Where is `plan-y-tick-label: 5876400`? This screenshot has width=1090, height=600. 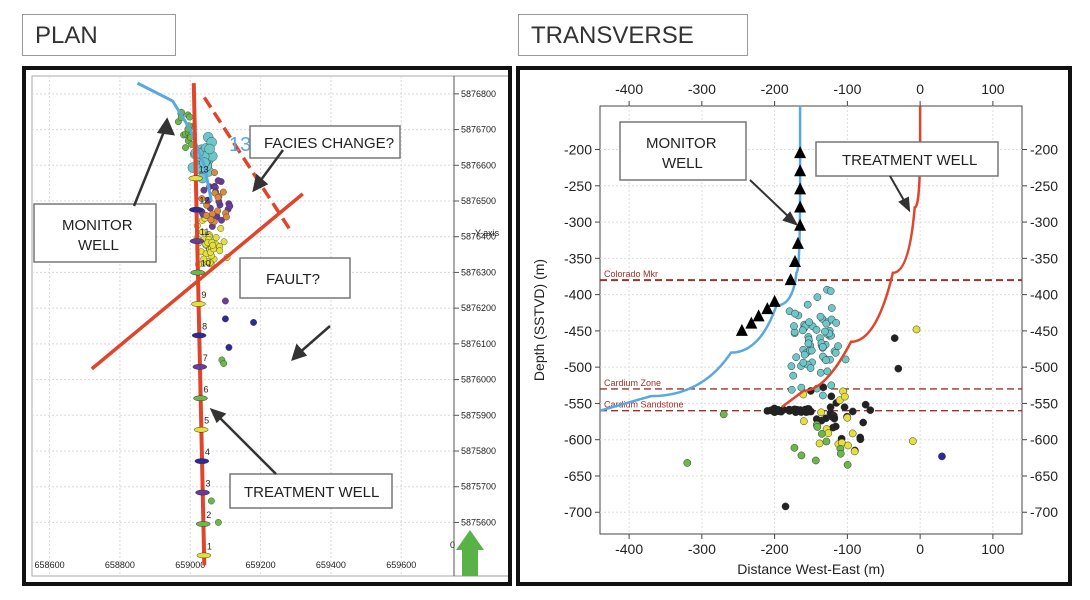
plan-y-tick-label: 5876400 is located at coordinates (478, 237).